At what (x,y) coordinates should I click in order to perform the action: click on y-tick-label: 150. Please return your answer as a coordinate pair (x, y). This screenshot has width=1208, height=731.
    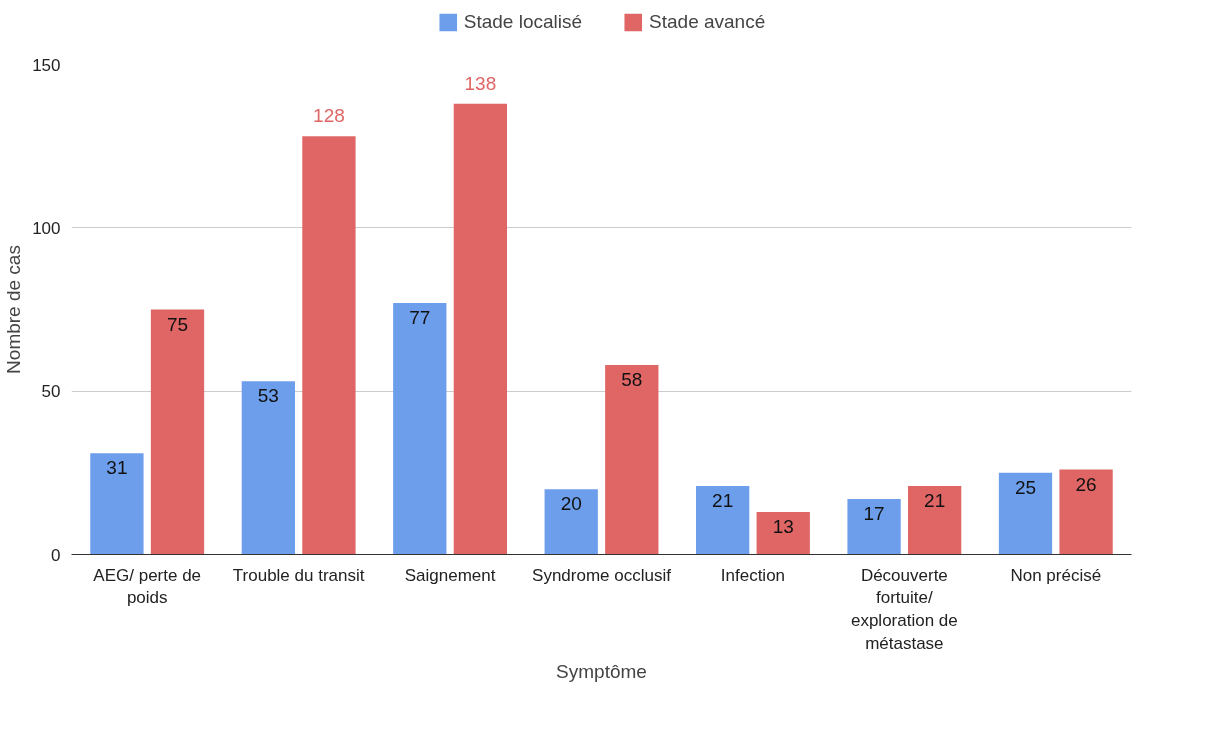
    Looking at the image, I should click on (46, 65).